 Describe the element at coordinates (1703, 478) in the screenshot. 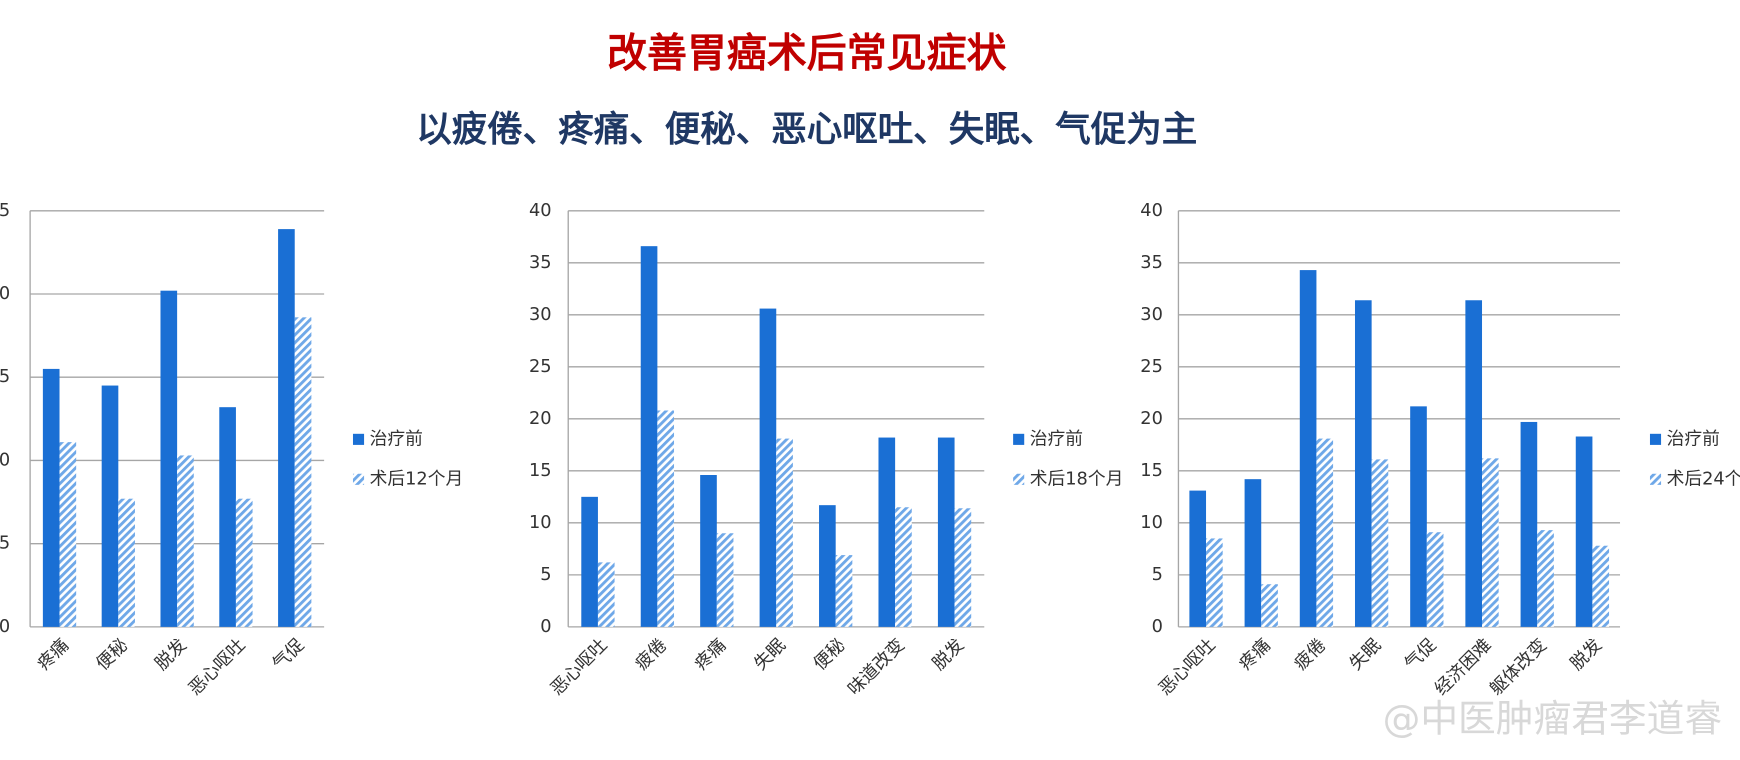

I see `legend-label: 术后24个` at that location.